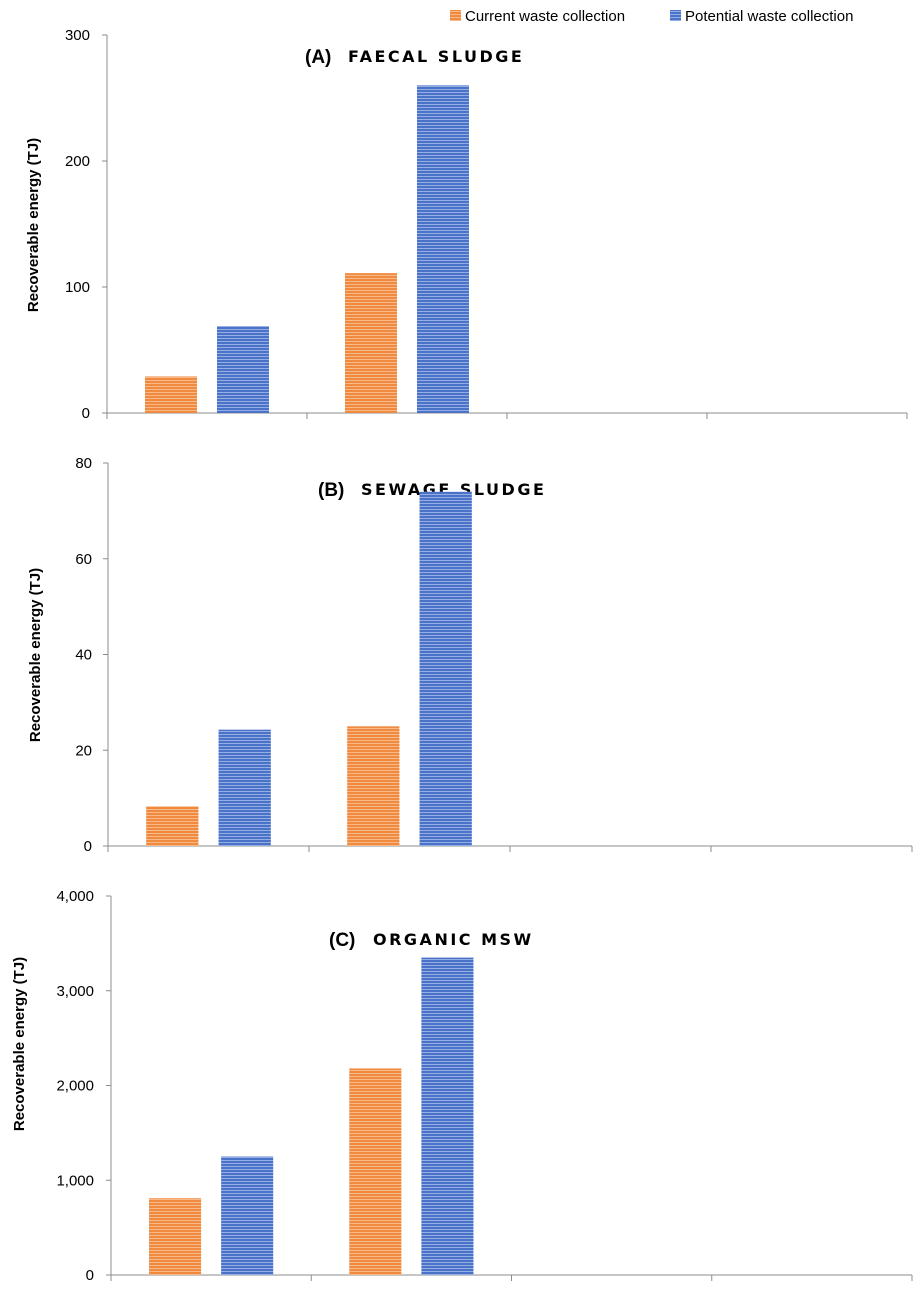  What do you see at coordinates (77, 161) in the screenshot?
I see `panel-a-y-tick-label: 200` at bounding box center [77, 161].